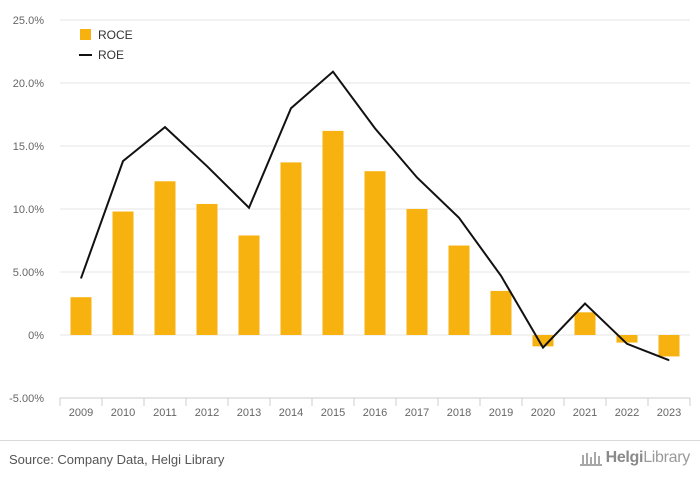 This screenshot has width=700, height=483. I want to click on x-tick-label: 2021, so click(585, 413).